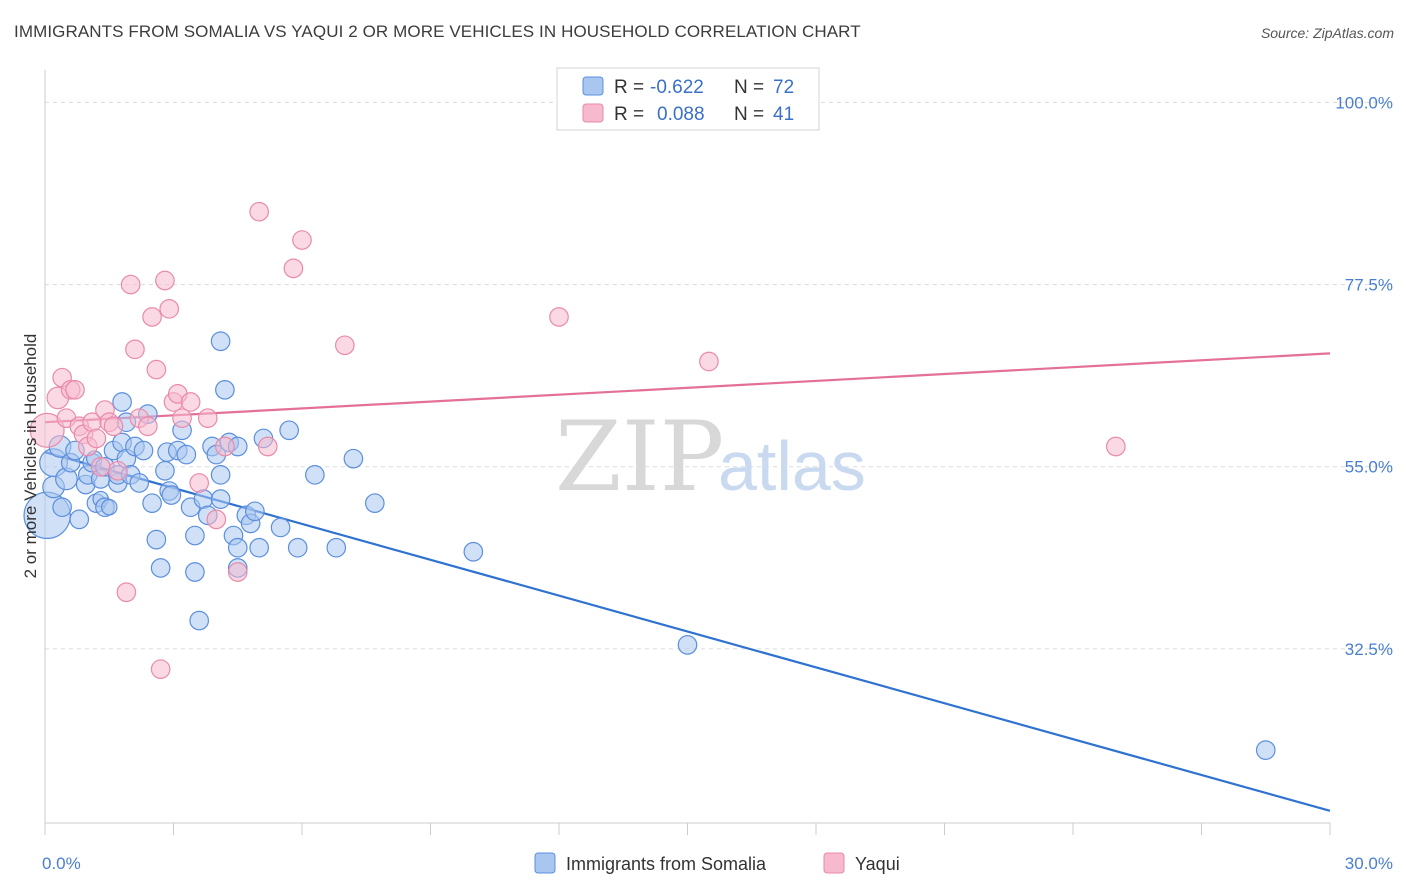 This screenshot has height=892, width=1406. Describe the element at coordinates (783, 87) in the screenshot. I see `legend-n-value-somalia: 72` at that location.